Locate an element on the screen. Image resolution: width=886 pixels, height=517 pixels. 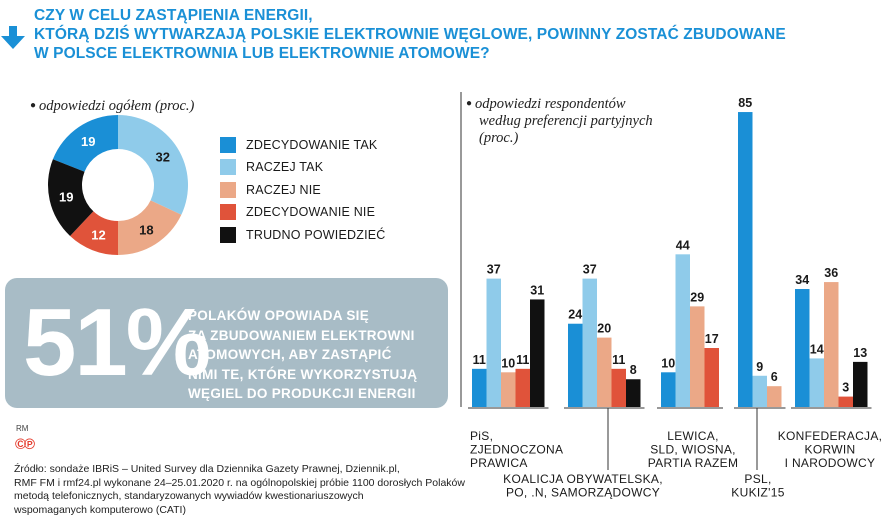
overall-subtitle: ● odpowiedzi ogółem (proc.) is located at coordinates (112, 106).